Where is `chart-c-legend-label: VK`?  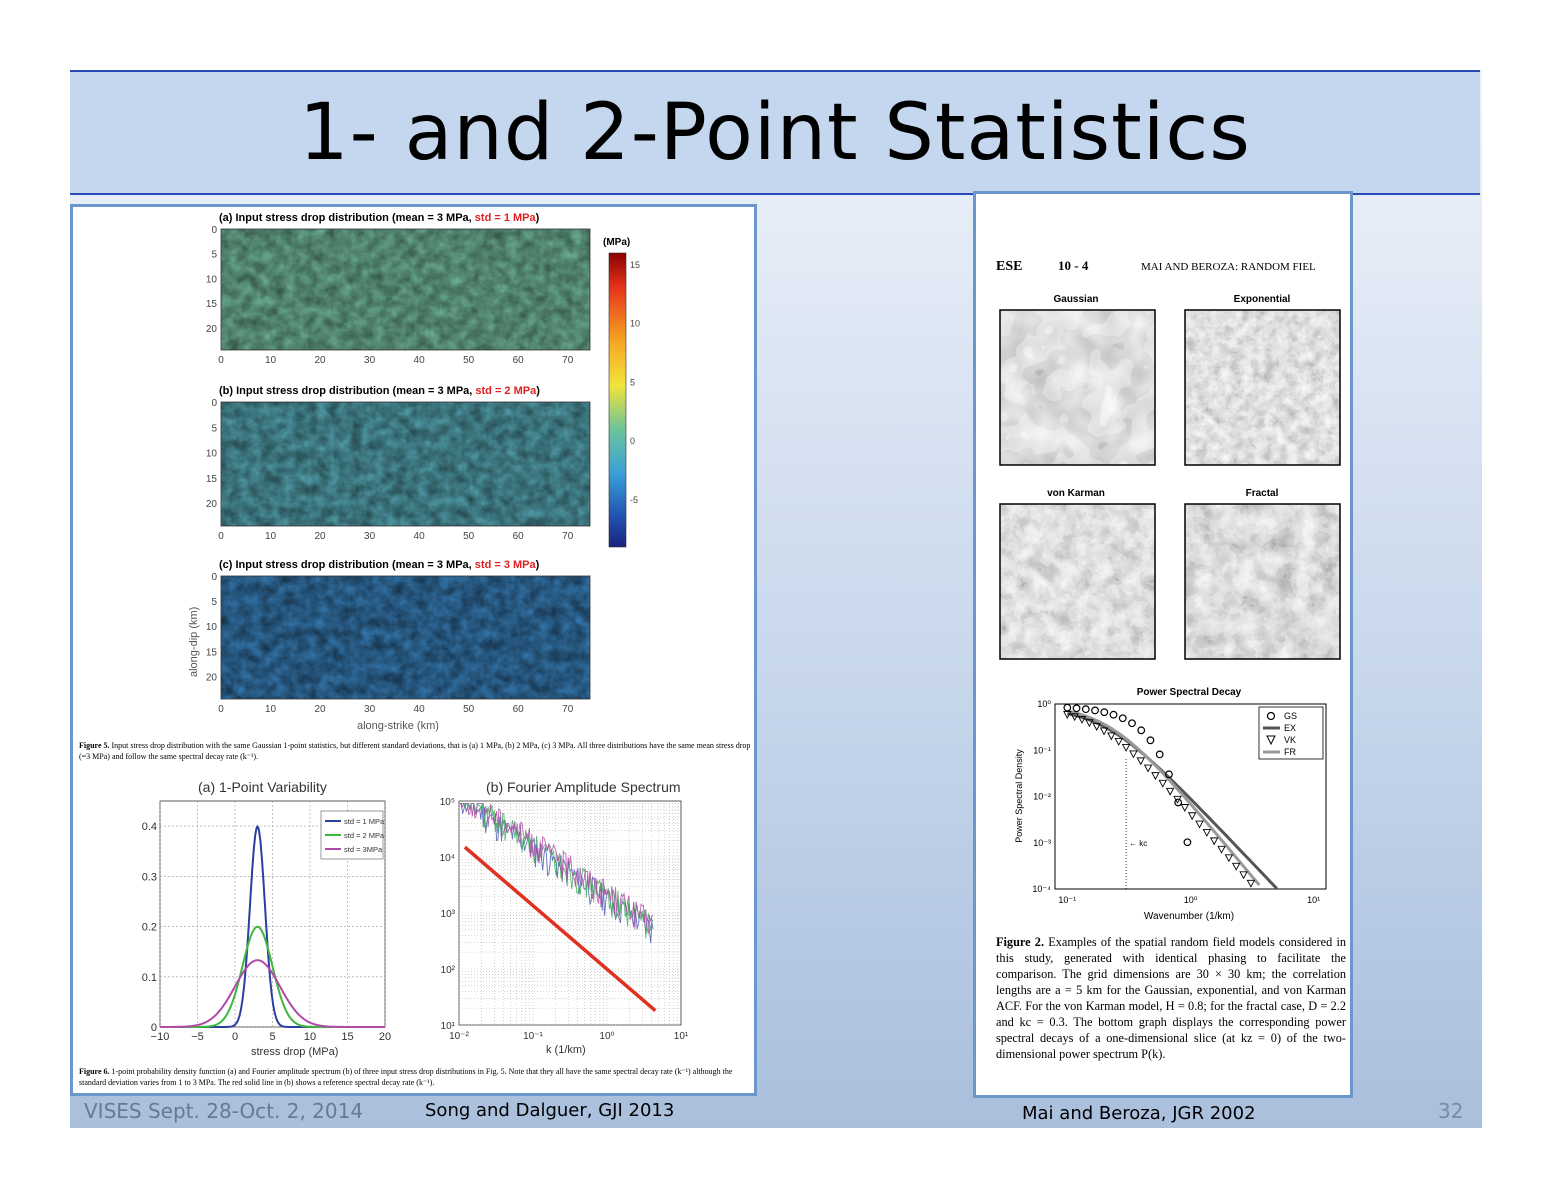
chart-c-legend-label: VK is located at coordinates (1290, 740).